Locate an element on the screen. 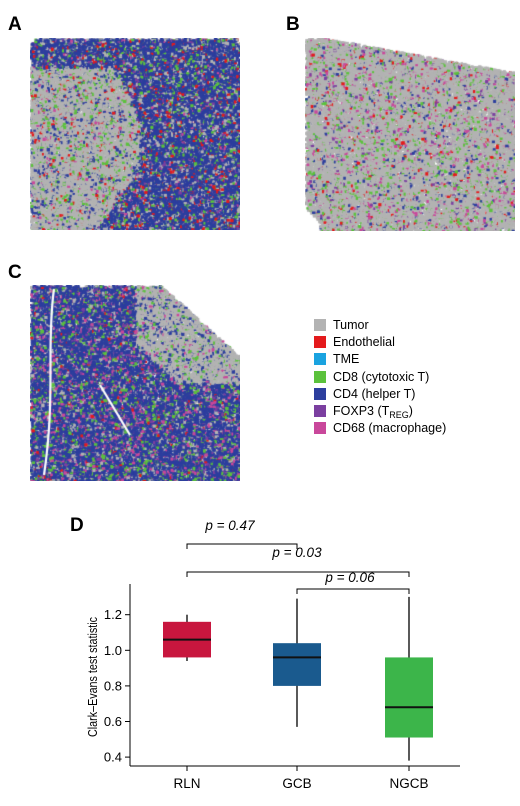 The height and width of the screenshot is (806, 520). cell-map-c is located at coordinates (135, 383).